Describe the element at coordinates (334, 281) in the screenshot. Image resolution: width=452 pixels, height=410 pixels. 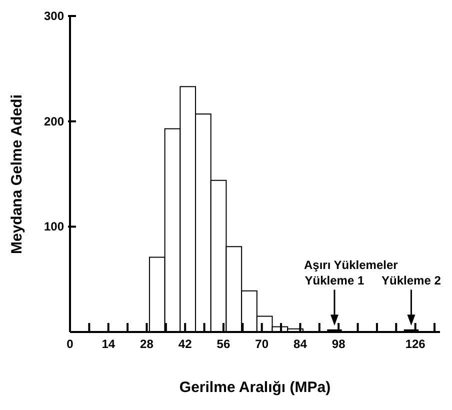
I see `annotation: Yükleme 1` at that location.